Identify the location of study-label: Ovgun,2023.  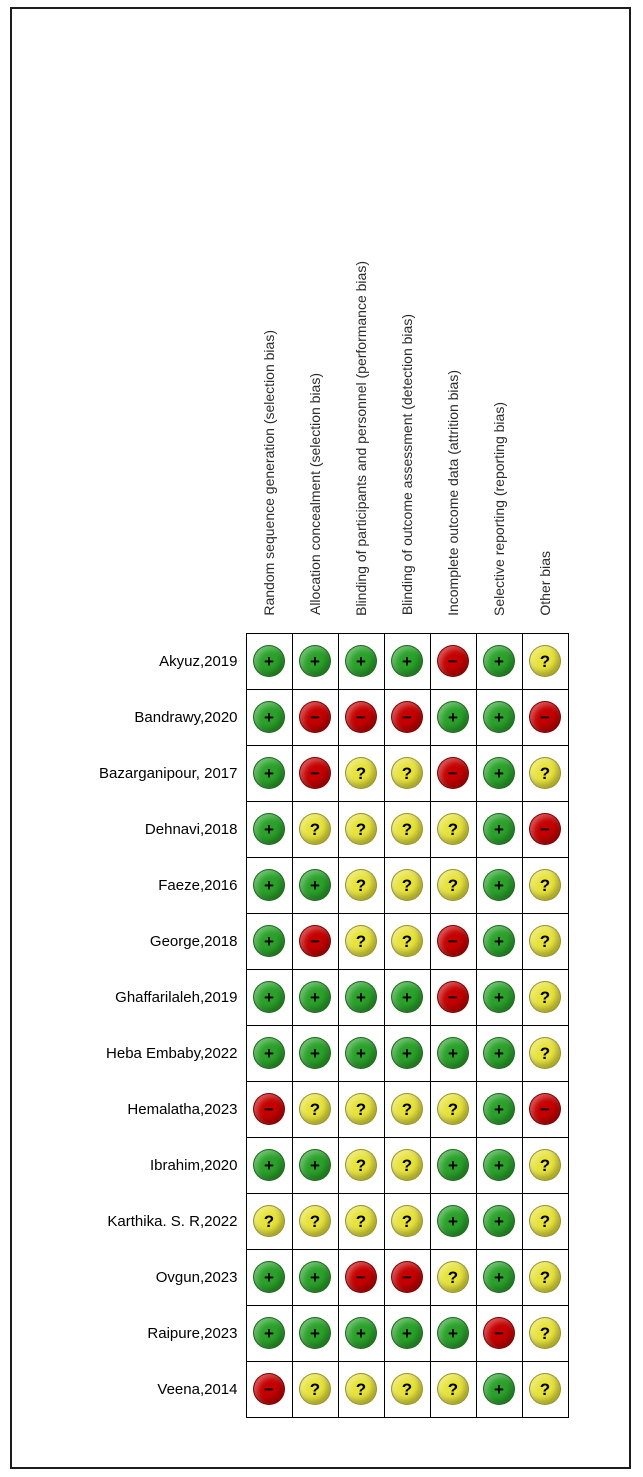
(196, 1277).